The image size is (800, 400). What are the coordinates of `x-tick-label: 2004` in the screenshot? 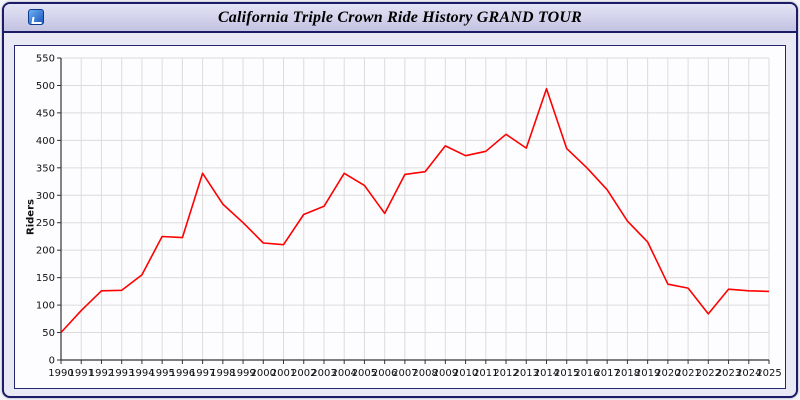 It's located at (343, 373).